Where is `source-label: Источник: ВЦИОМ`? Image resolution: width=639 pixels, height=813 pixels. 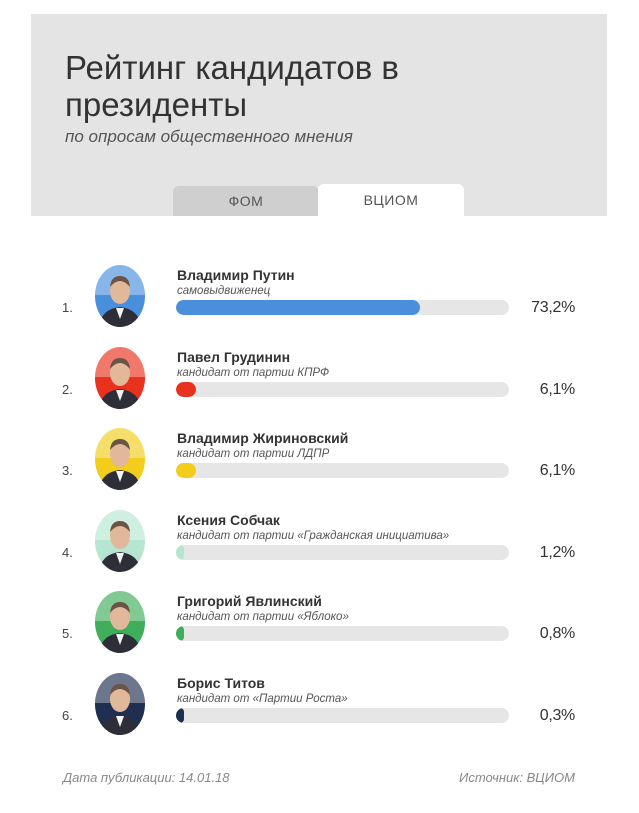
source-label: Источник: ВЦИОМ is located at coordinates (517, 777).